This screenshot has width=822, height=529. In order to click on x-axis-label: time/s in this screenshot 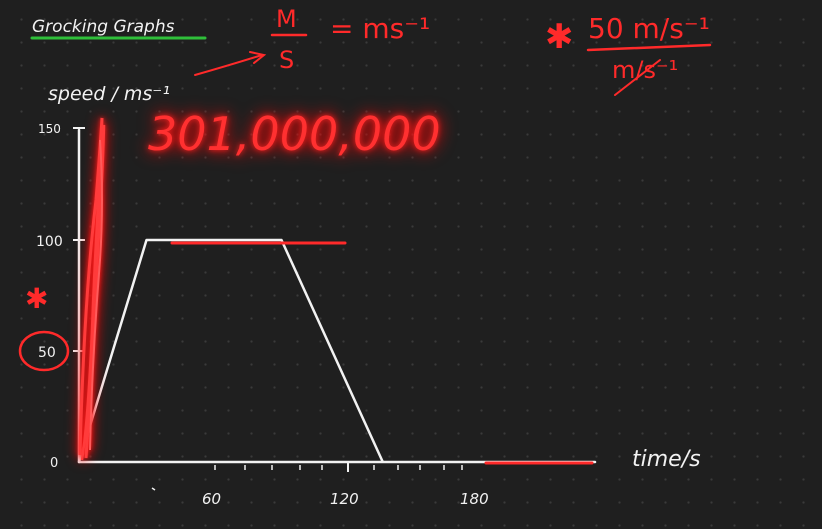, I will do `click(666, 459)`.